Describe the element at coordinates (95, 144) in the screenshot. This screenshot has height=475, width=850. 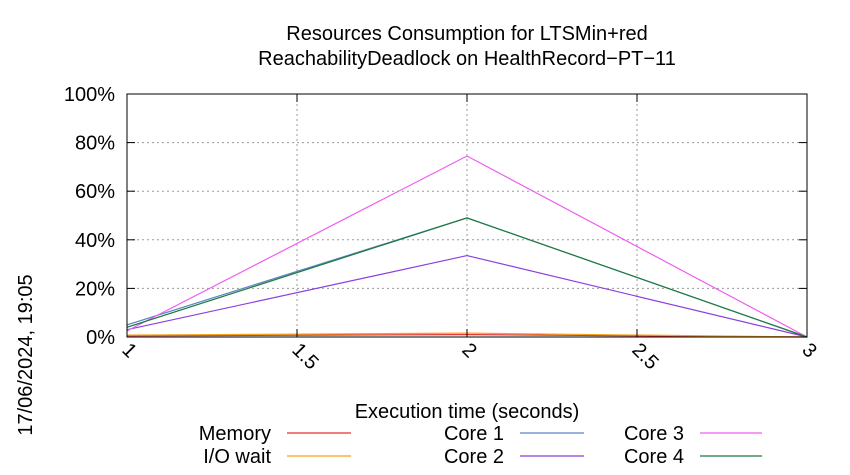
I see `y-tick-label: 80%` at that location.